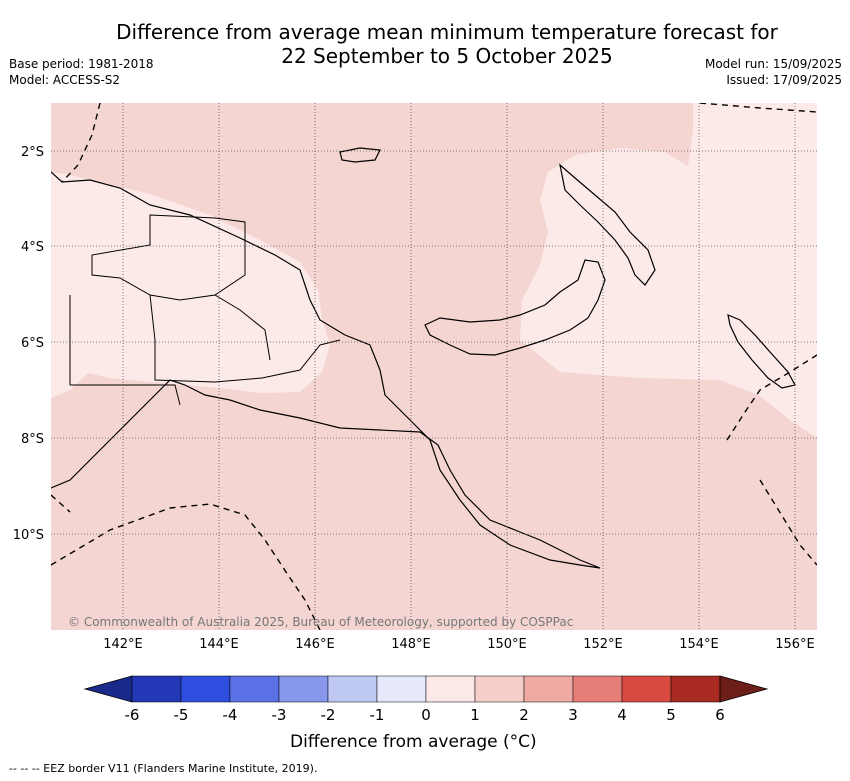  Describe the element at coordinates (279, 715) in the screenshot. I see `colorbar-tick-label: -3` at that location.